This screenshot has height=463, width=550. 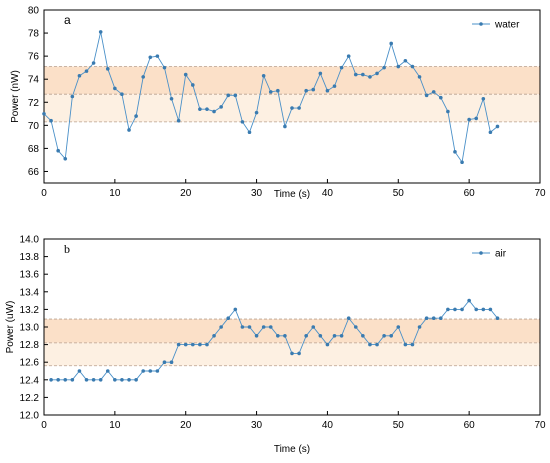 I want to click on y-tick-label: 13.8, so click(x=30, y=257).